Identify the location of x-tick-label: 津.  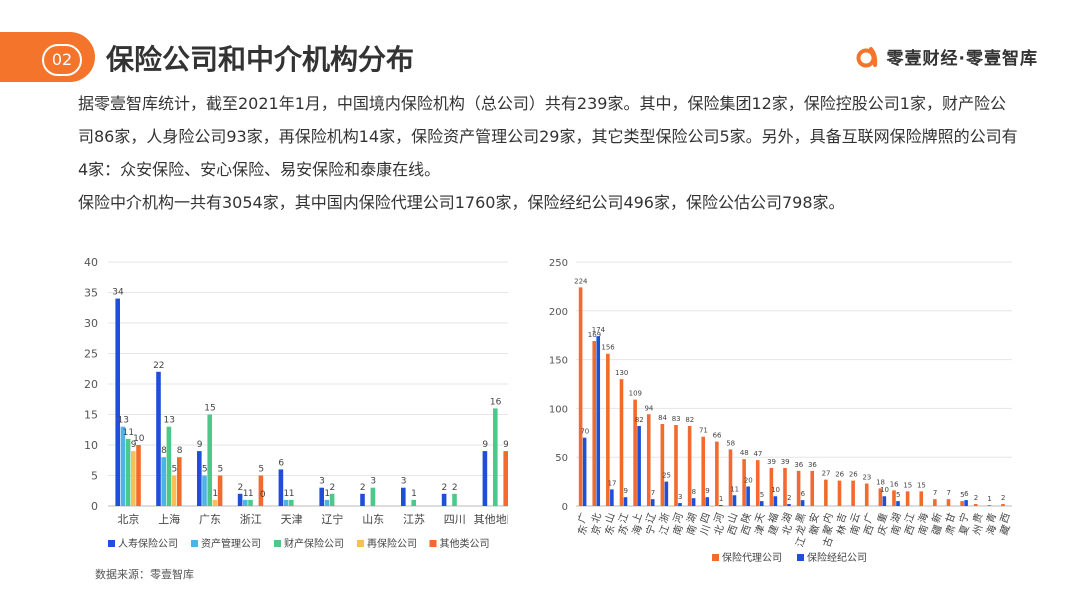
(760, 530).